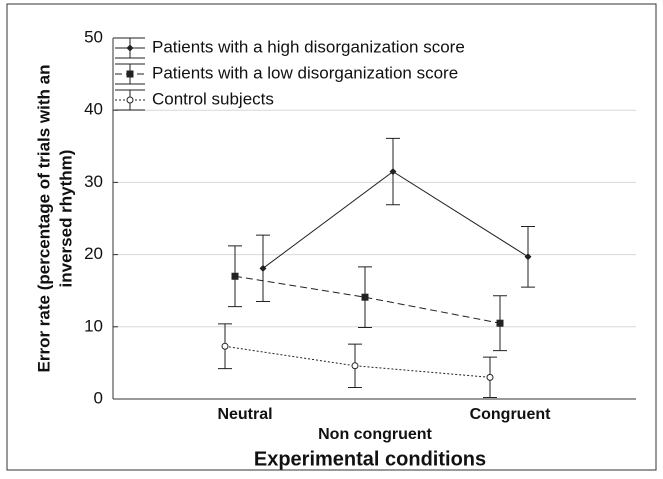  What do you see at coordinates (93, 36) in the screenshot?
I see `y-tick-label: 50` at bounding box center [93, 36].